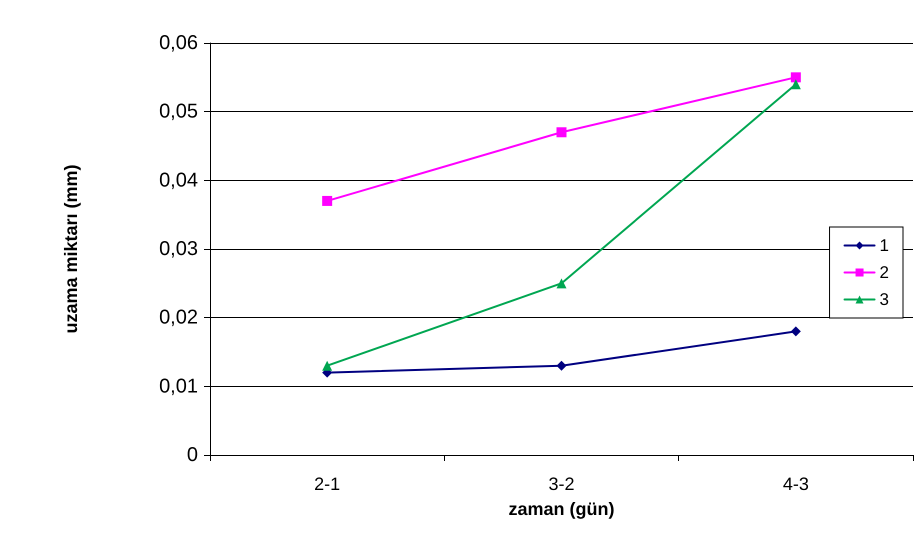 The image size is (915, 545). I want to click on legend-label: 1, so click(885, 245).